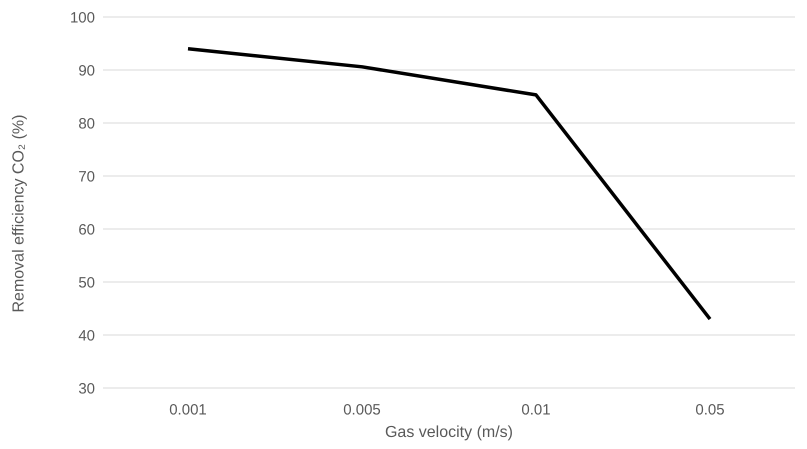 This screenshot has width=807, height=449. I want to click on y-tick-label: 40, so click(86, 335).